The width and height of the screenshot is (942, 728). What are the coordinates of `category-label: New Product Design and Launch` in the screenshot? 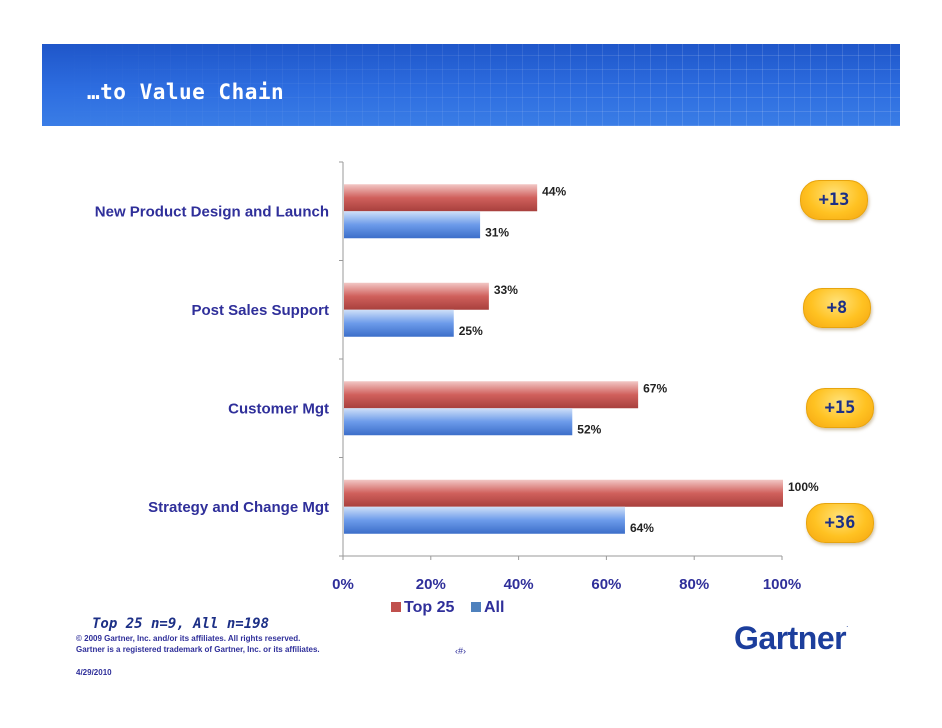 It's located at (212, 211).